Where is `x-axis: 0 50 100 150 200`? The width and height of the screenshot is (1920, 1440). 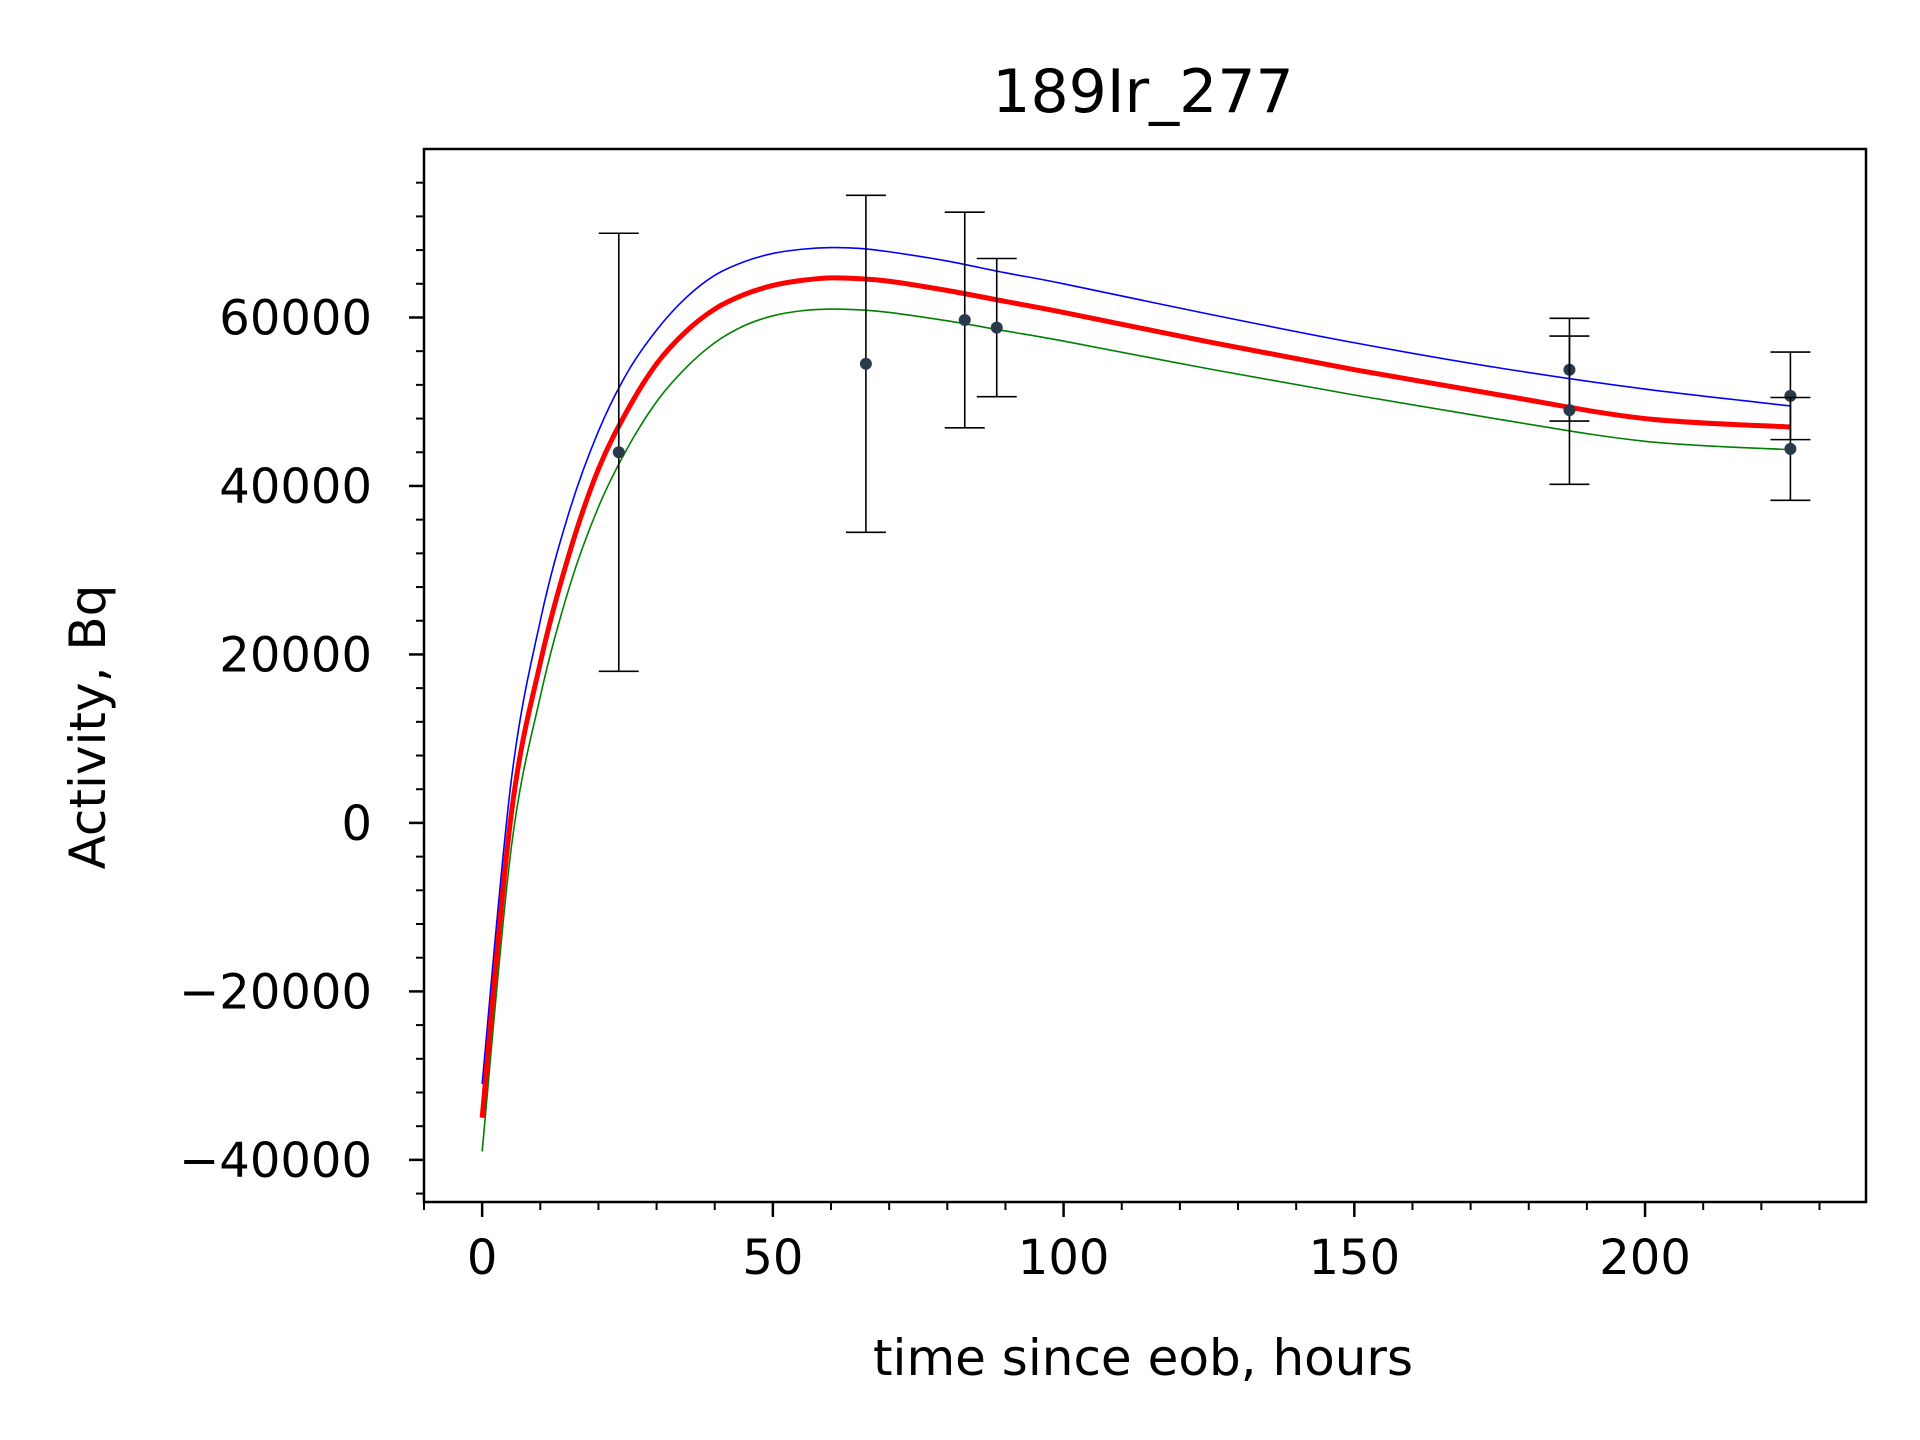 x-axis: 0 50 100 150 200 is located at coordinates (1122, 1244).